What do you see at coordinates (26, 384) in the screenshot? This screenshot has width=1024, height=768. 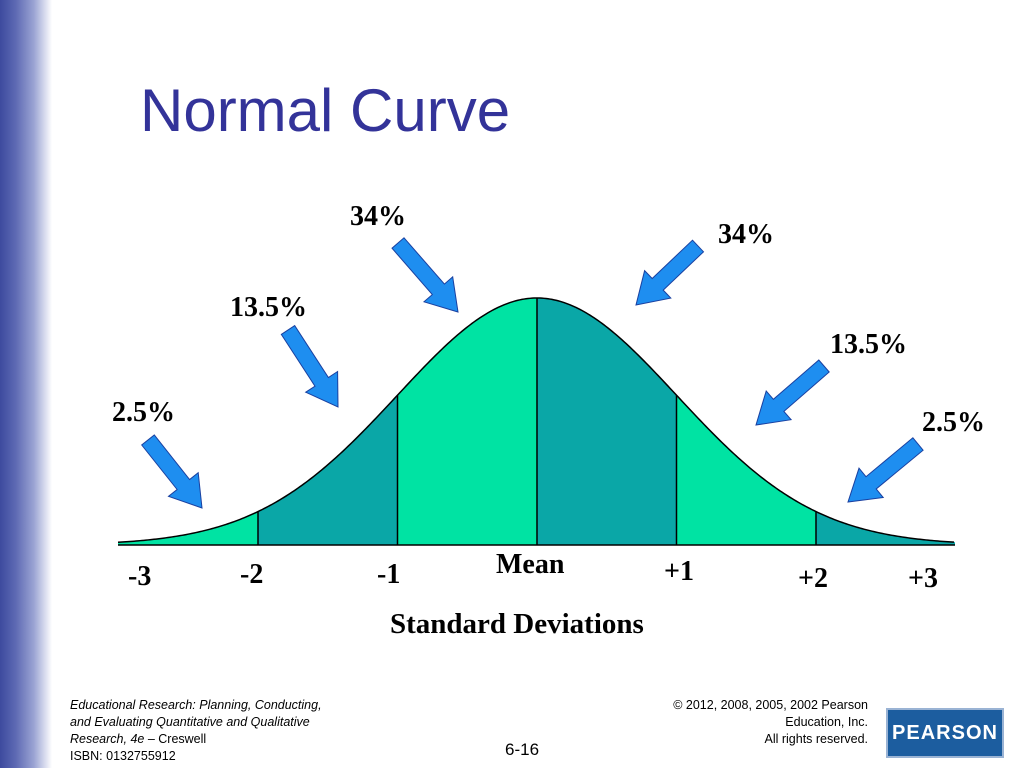 I see `side-gradient-bar` at bounding box center [26, 384].